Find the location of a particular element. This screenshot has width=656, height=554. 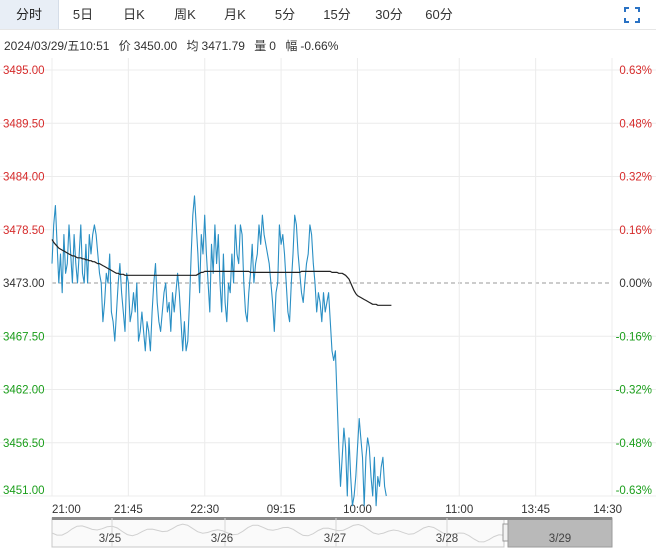

y-tick-right: -0.32% is located at coordinates (634, 391).